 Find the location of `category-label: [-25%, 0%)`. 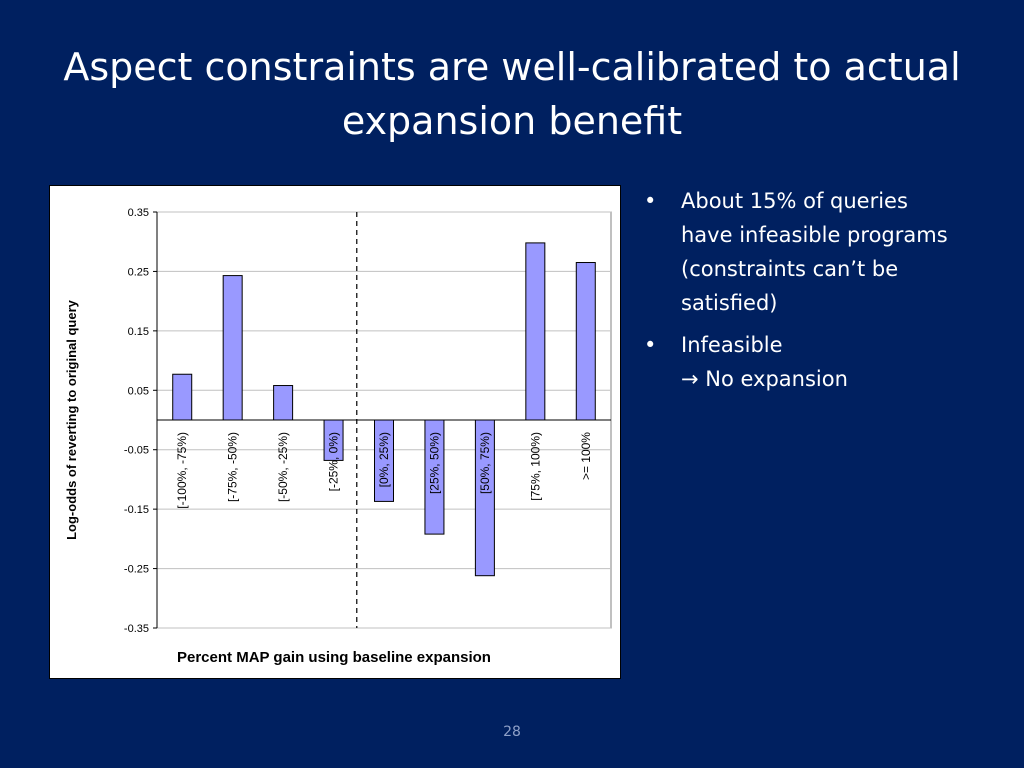

category-label: [-25%, 0%) is located at coordinates (334, 461).